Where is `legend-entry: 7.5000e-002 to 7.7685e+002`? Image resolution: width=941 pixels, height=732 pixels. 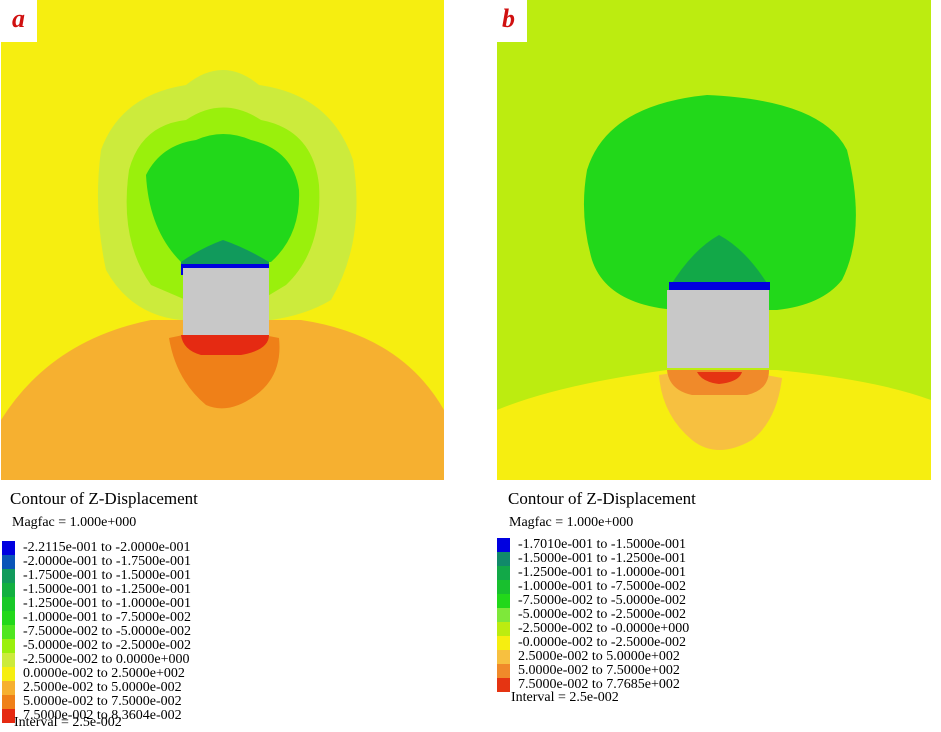
legend-entry: 7.5000e-002 to 7.7685e+002 is located at coordinates (593, 685).